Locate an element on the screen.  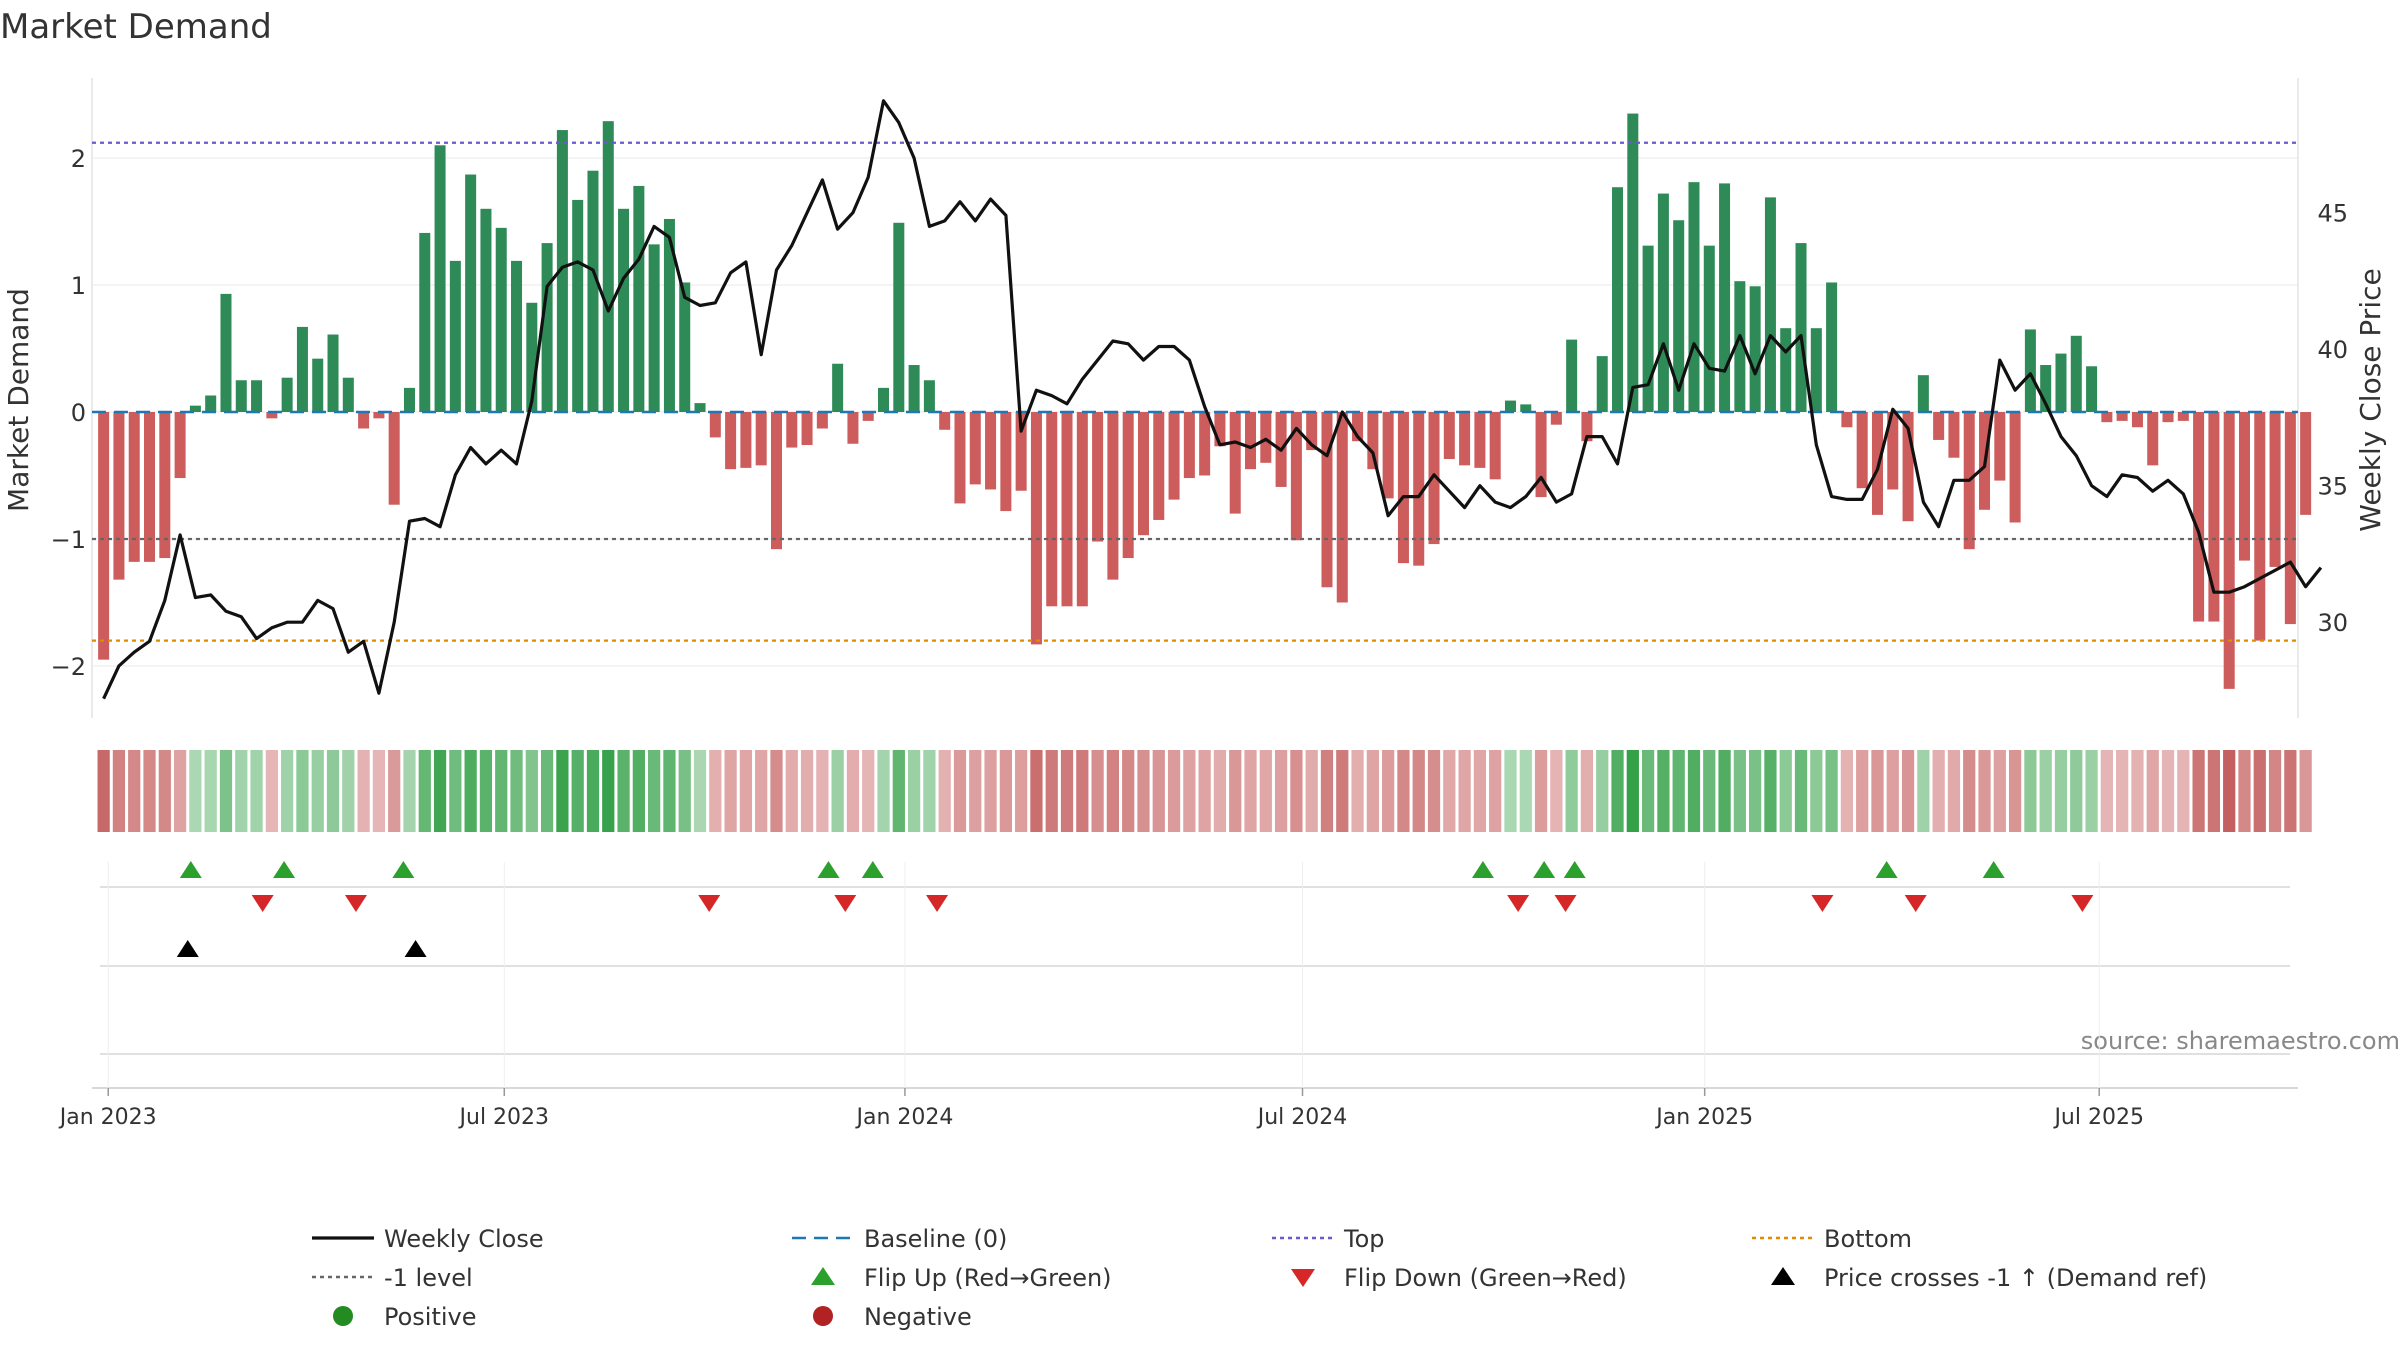
x-tick-label: Jul 2023 is located at coordinates (504, 1117).